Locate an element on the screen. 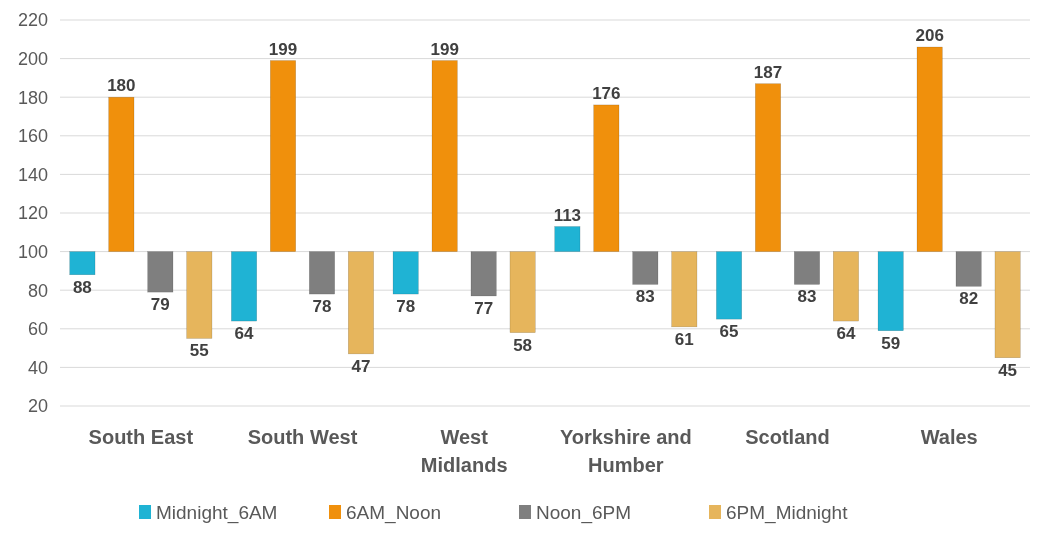 The image size is (1038, 533). y-tick-label: 120 is located at coordinates (32, 213).